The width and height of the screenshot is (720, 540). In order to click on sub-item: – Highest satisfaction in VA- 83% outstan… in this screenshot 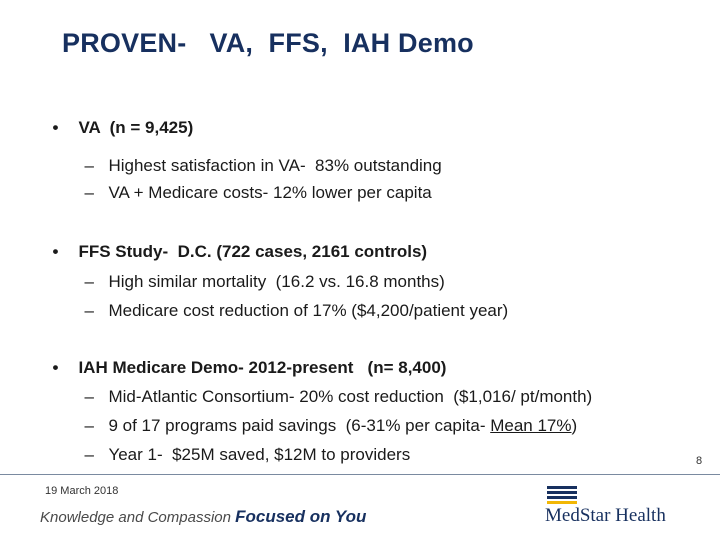, I will do `click(258, 156)`.